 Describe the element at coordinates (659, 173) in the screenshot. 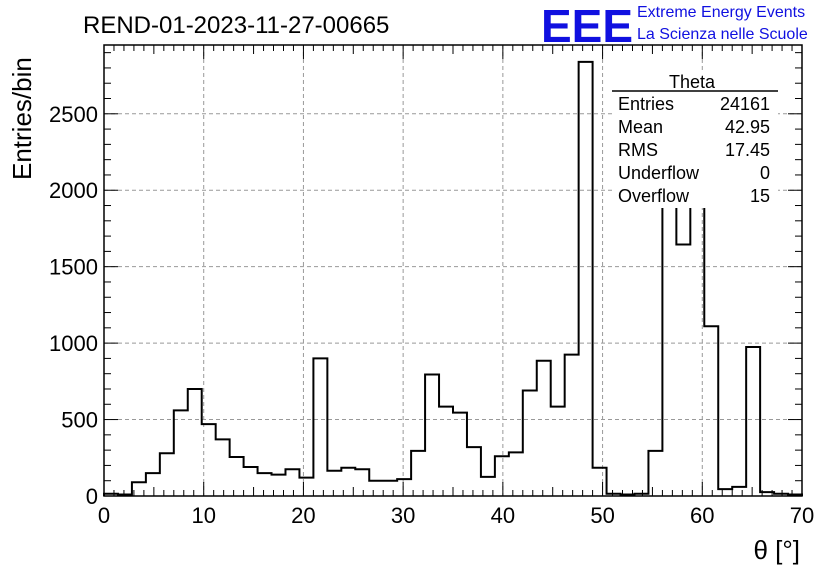

I see `stats-label-underflow: Underflow` at that location.